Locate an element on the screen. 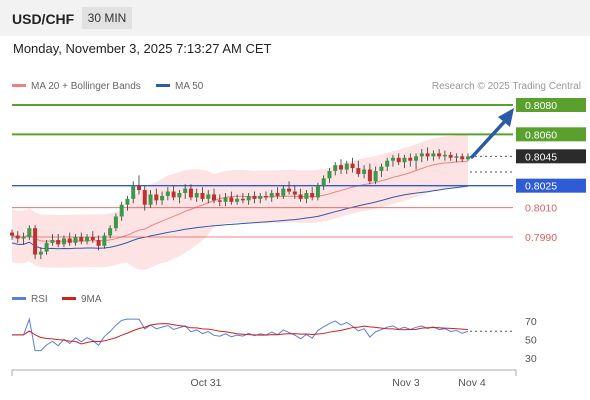 The height and width of the screenshot is (400, 590). credit-text: Research © 2025 Trading Central is located at coordinates (506, 86).